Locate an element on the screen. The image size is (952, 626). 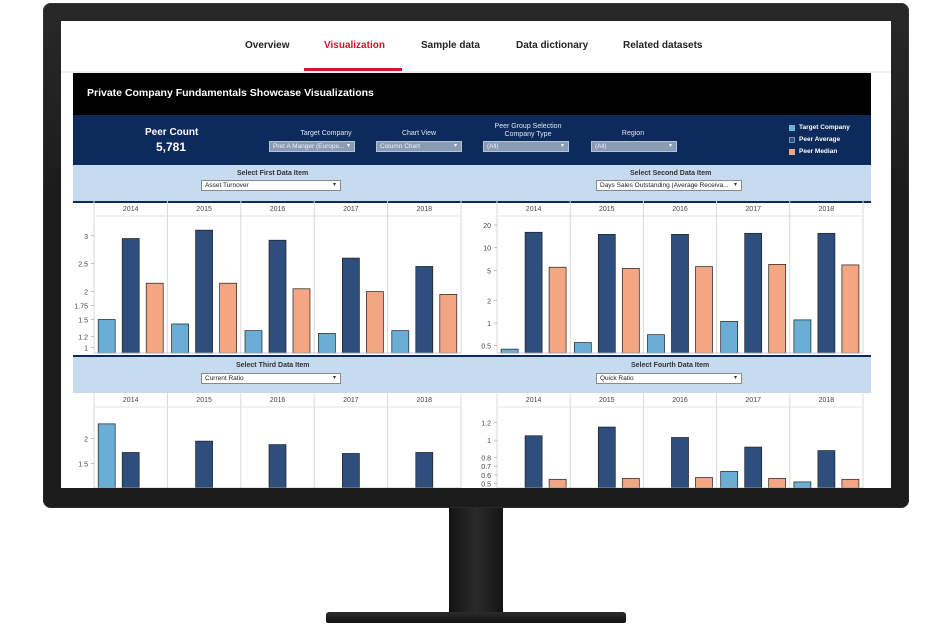
tabs-divider is located at coordinates (476, 72).